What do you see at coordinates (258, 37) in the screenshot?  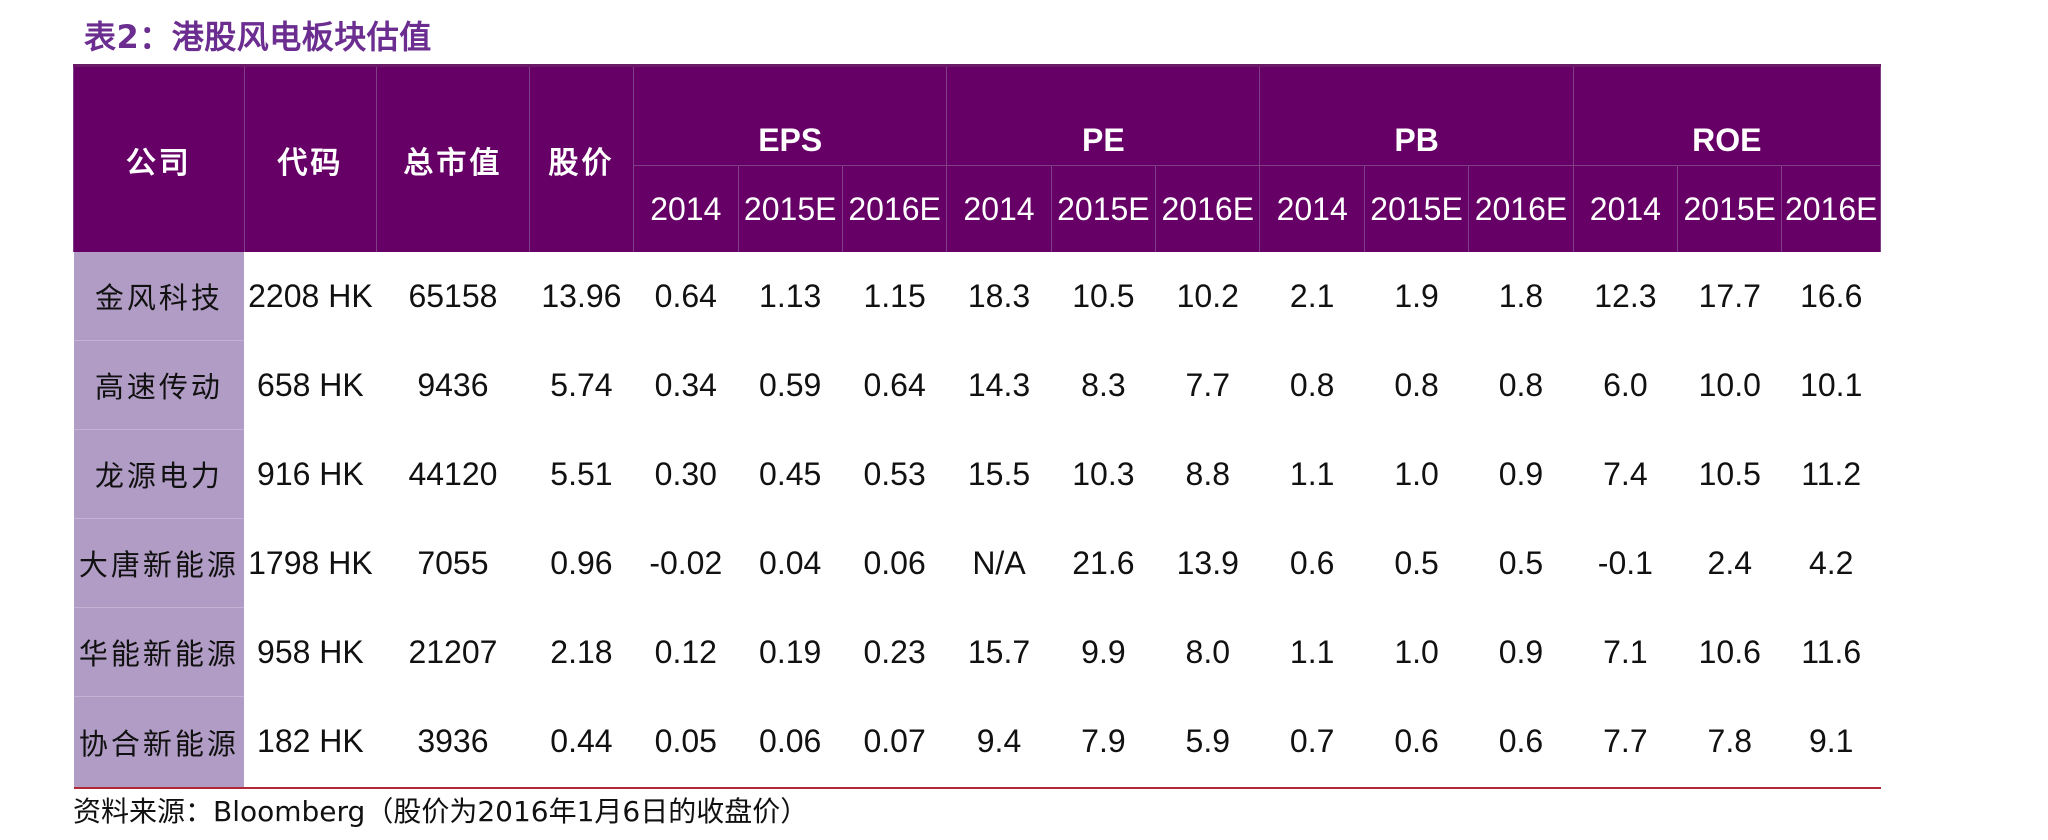 I see `table-title: 表2：港股风电板块估值` at bounding box center [258, 37].